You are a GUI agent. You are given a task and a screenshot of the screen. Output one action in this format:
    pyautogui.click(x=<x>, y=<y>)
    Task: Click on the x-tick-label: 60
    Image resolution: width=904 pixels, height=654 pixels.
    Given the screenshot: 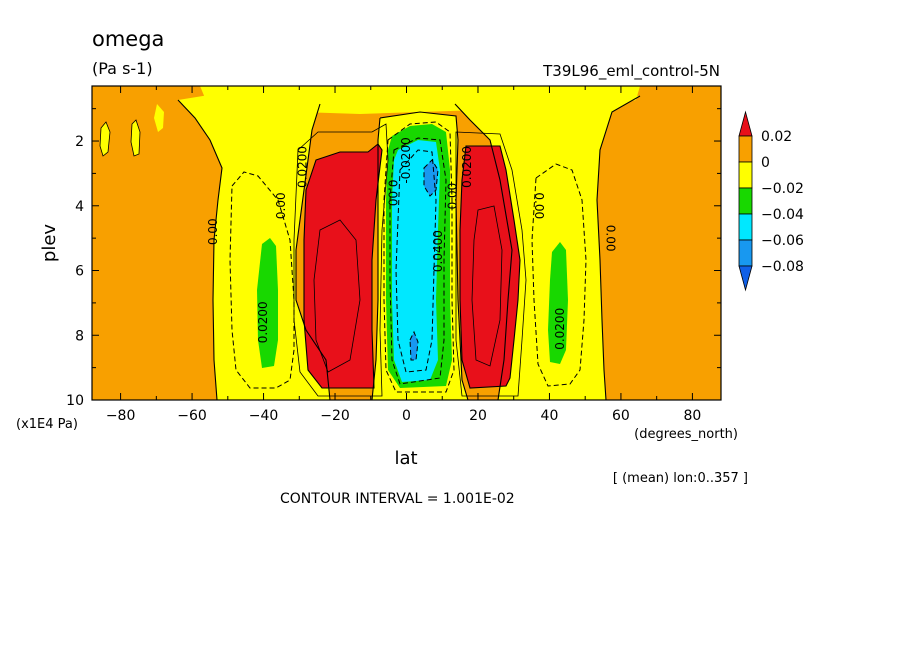 What is the action you would take?
    pyautogui.click(x=621, y=416)
    